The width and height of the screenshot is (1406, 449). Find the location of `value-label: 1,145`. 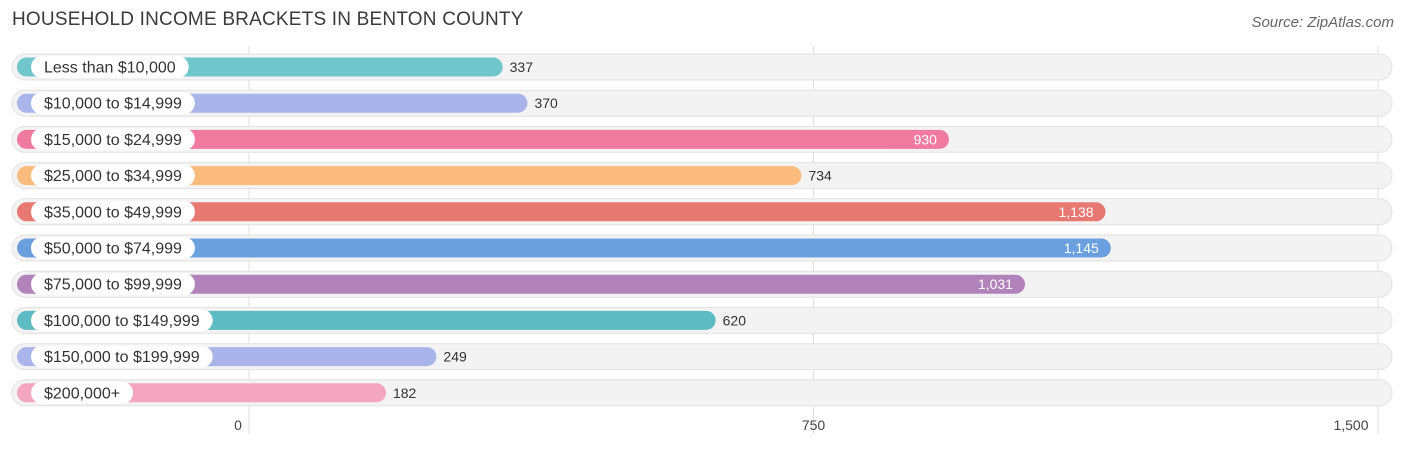

value-label: 1,145 is located at coordinates (1081, 248).